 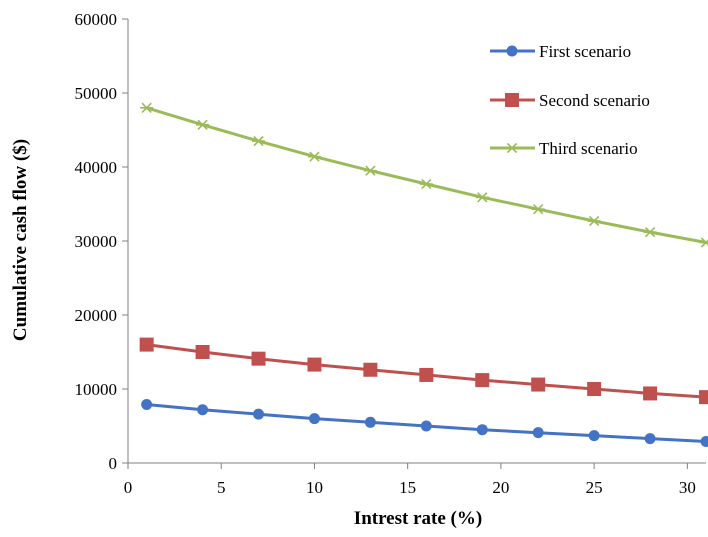 I want to click on x-tick-label: 20, so click(x=500, y=487).